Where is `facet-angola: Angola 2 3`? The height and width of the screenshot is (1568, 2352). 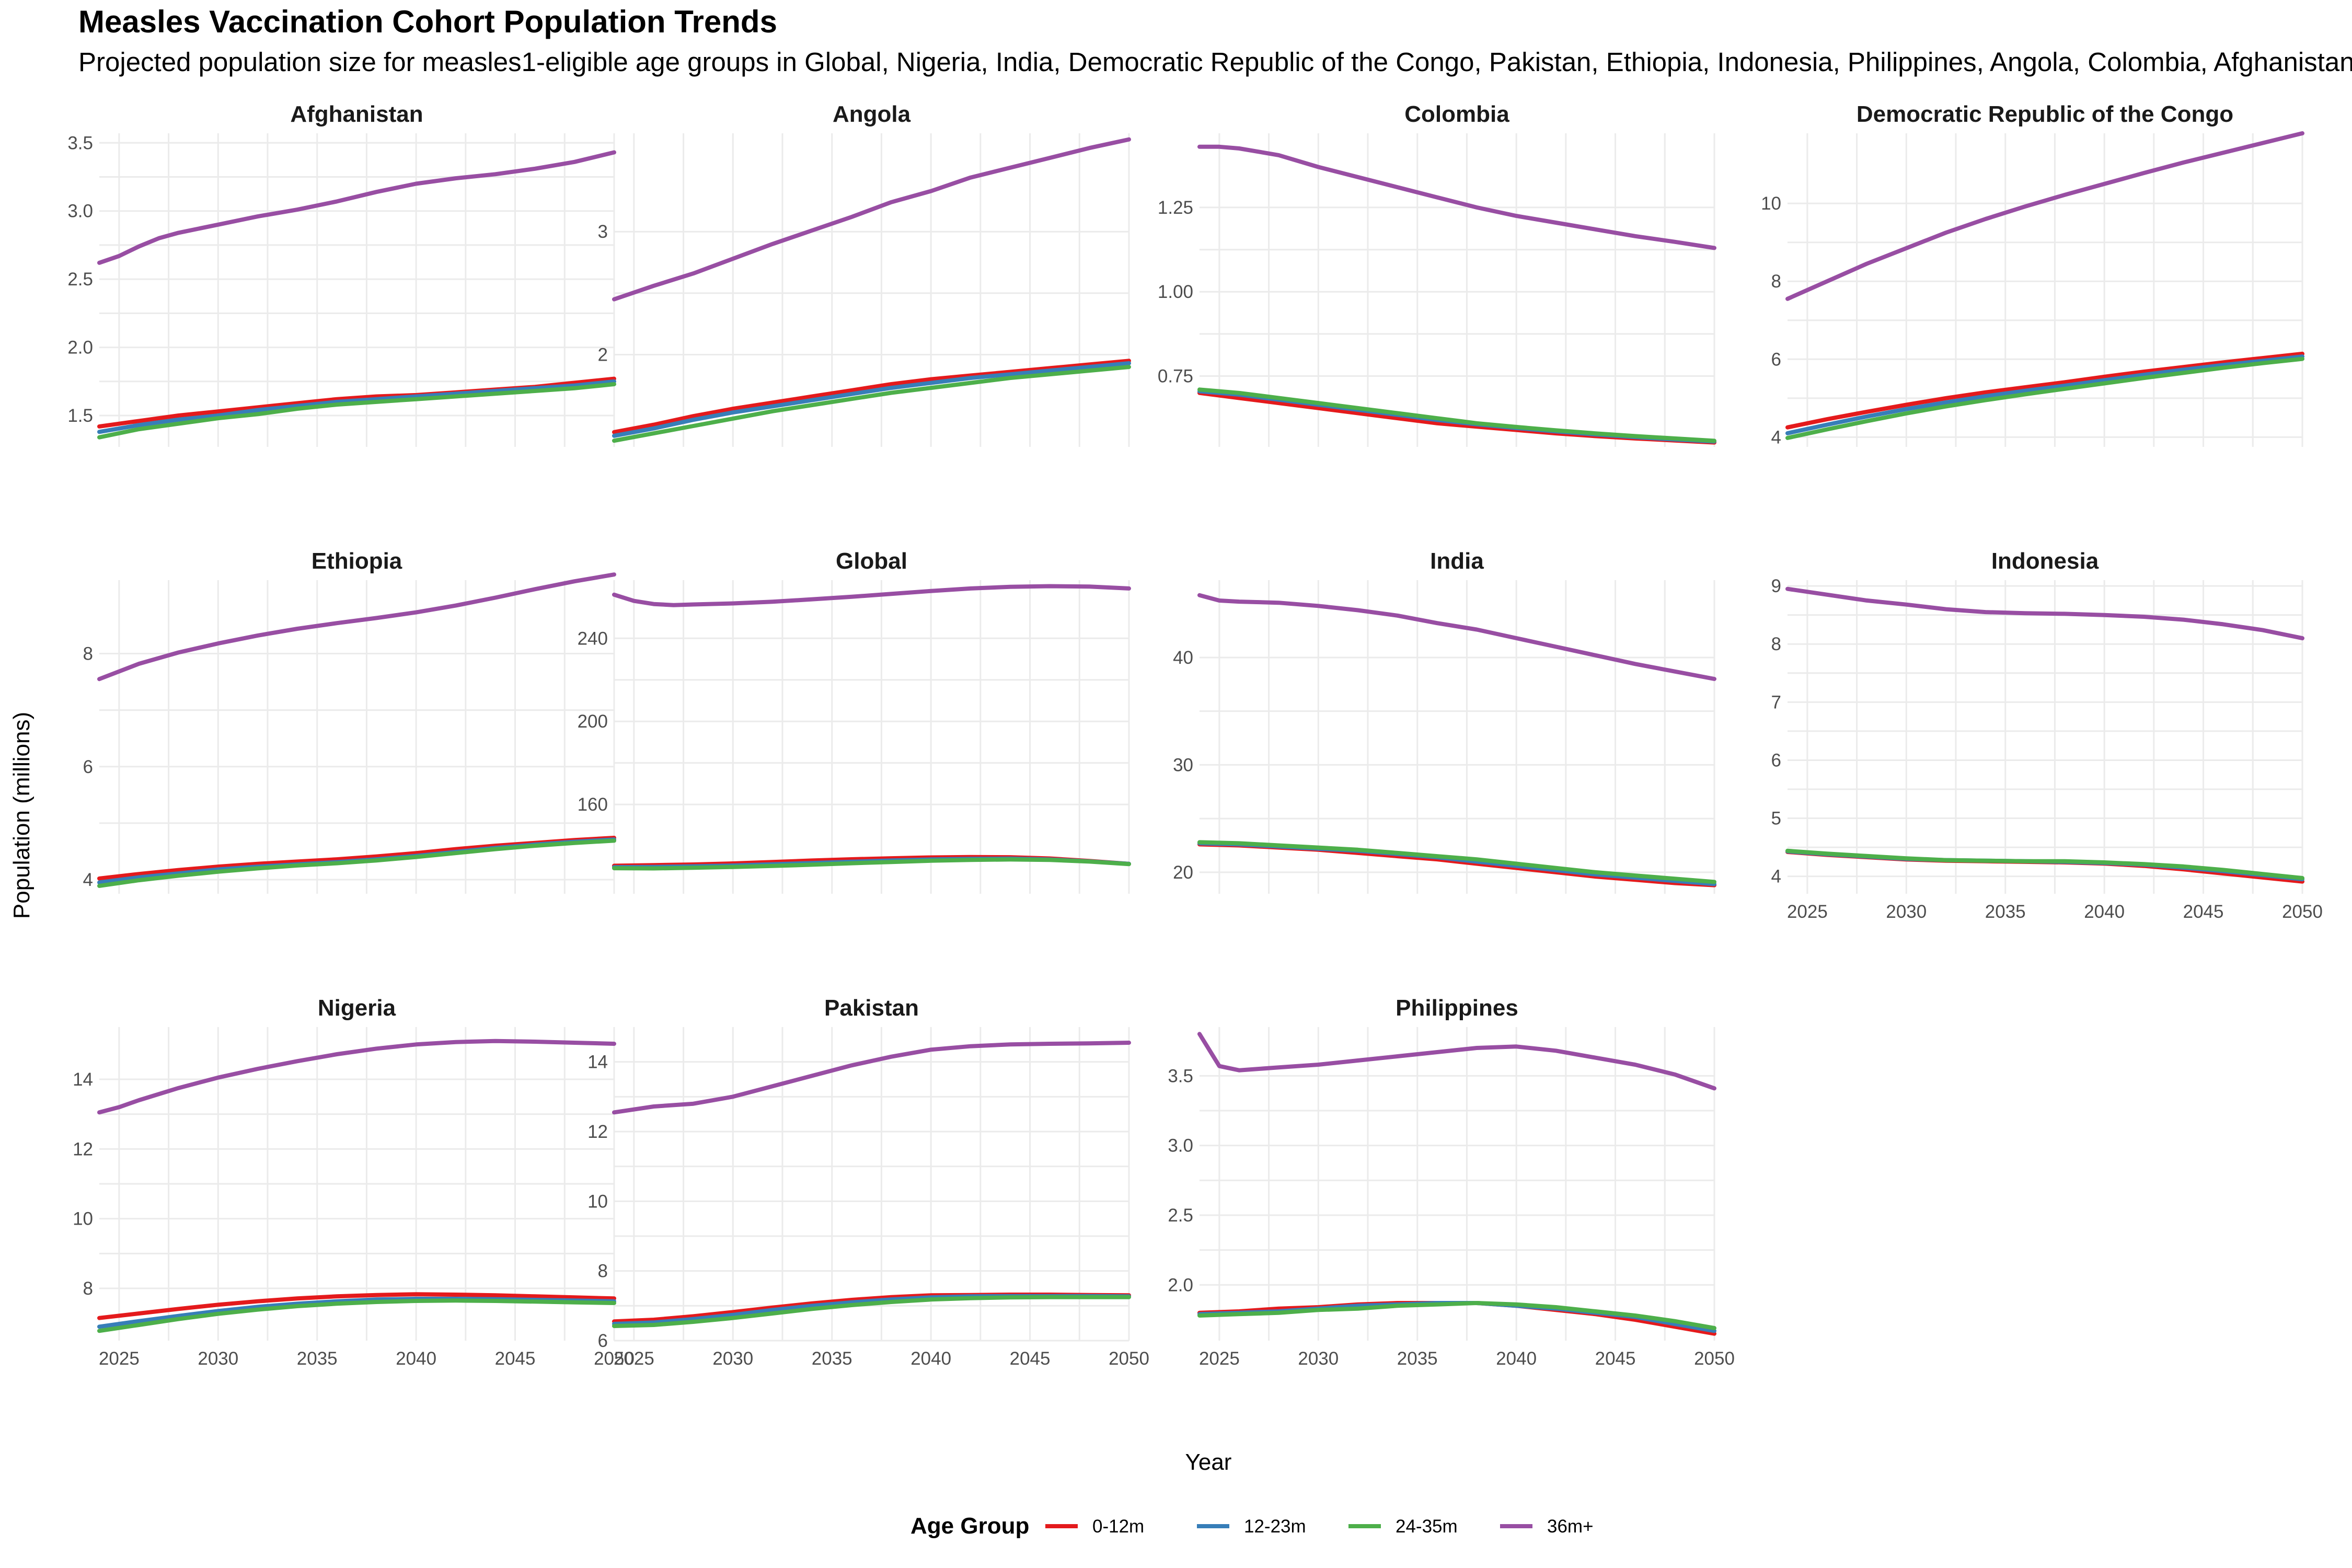 facet-angola: Angola 2 3 is located at coordinates (864, 274).